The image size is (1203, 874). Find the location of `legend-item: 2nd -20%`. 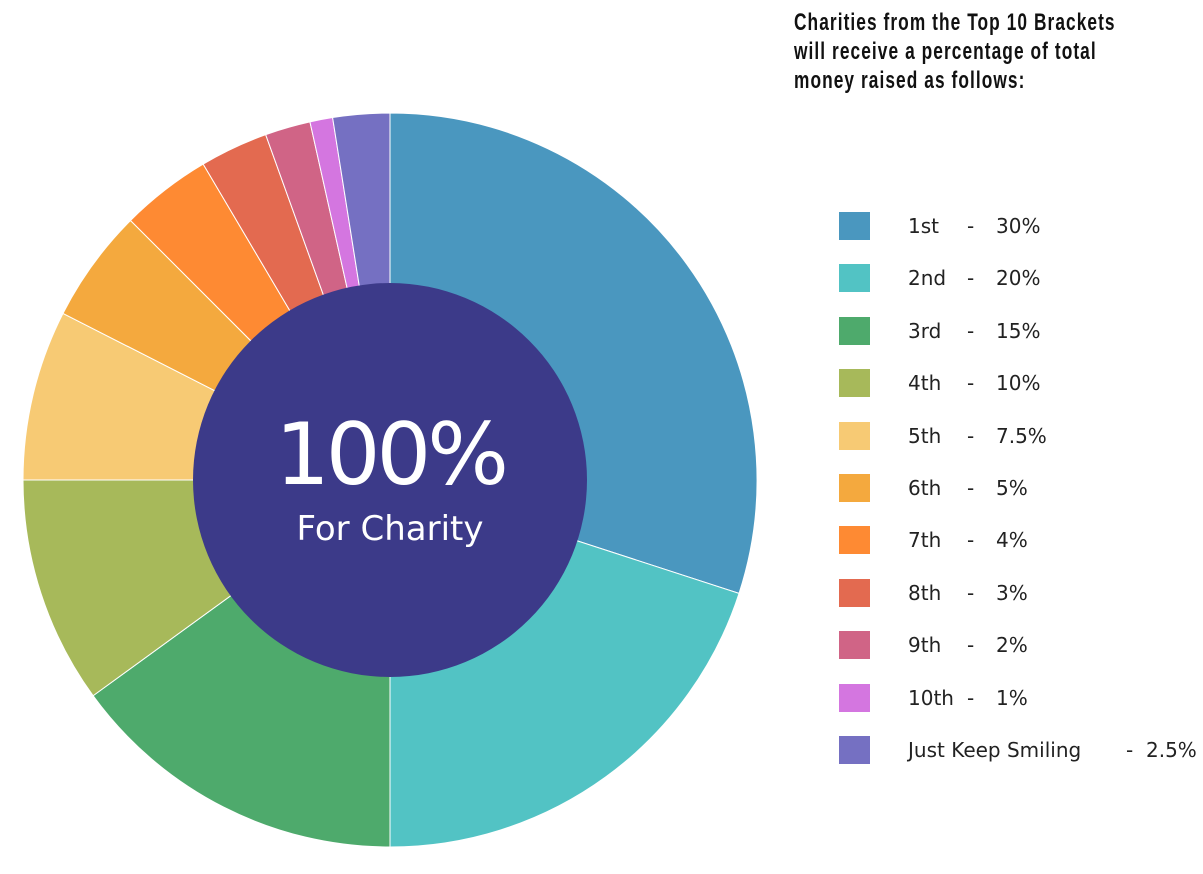

legend-item: 2nd -20% is located at coordinates (1019, 279).